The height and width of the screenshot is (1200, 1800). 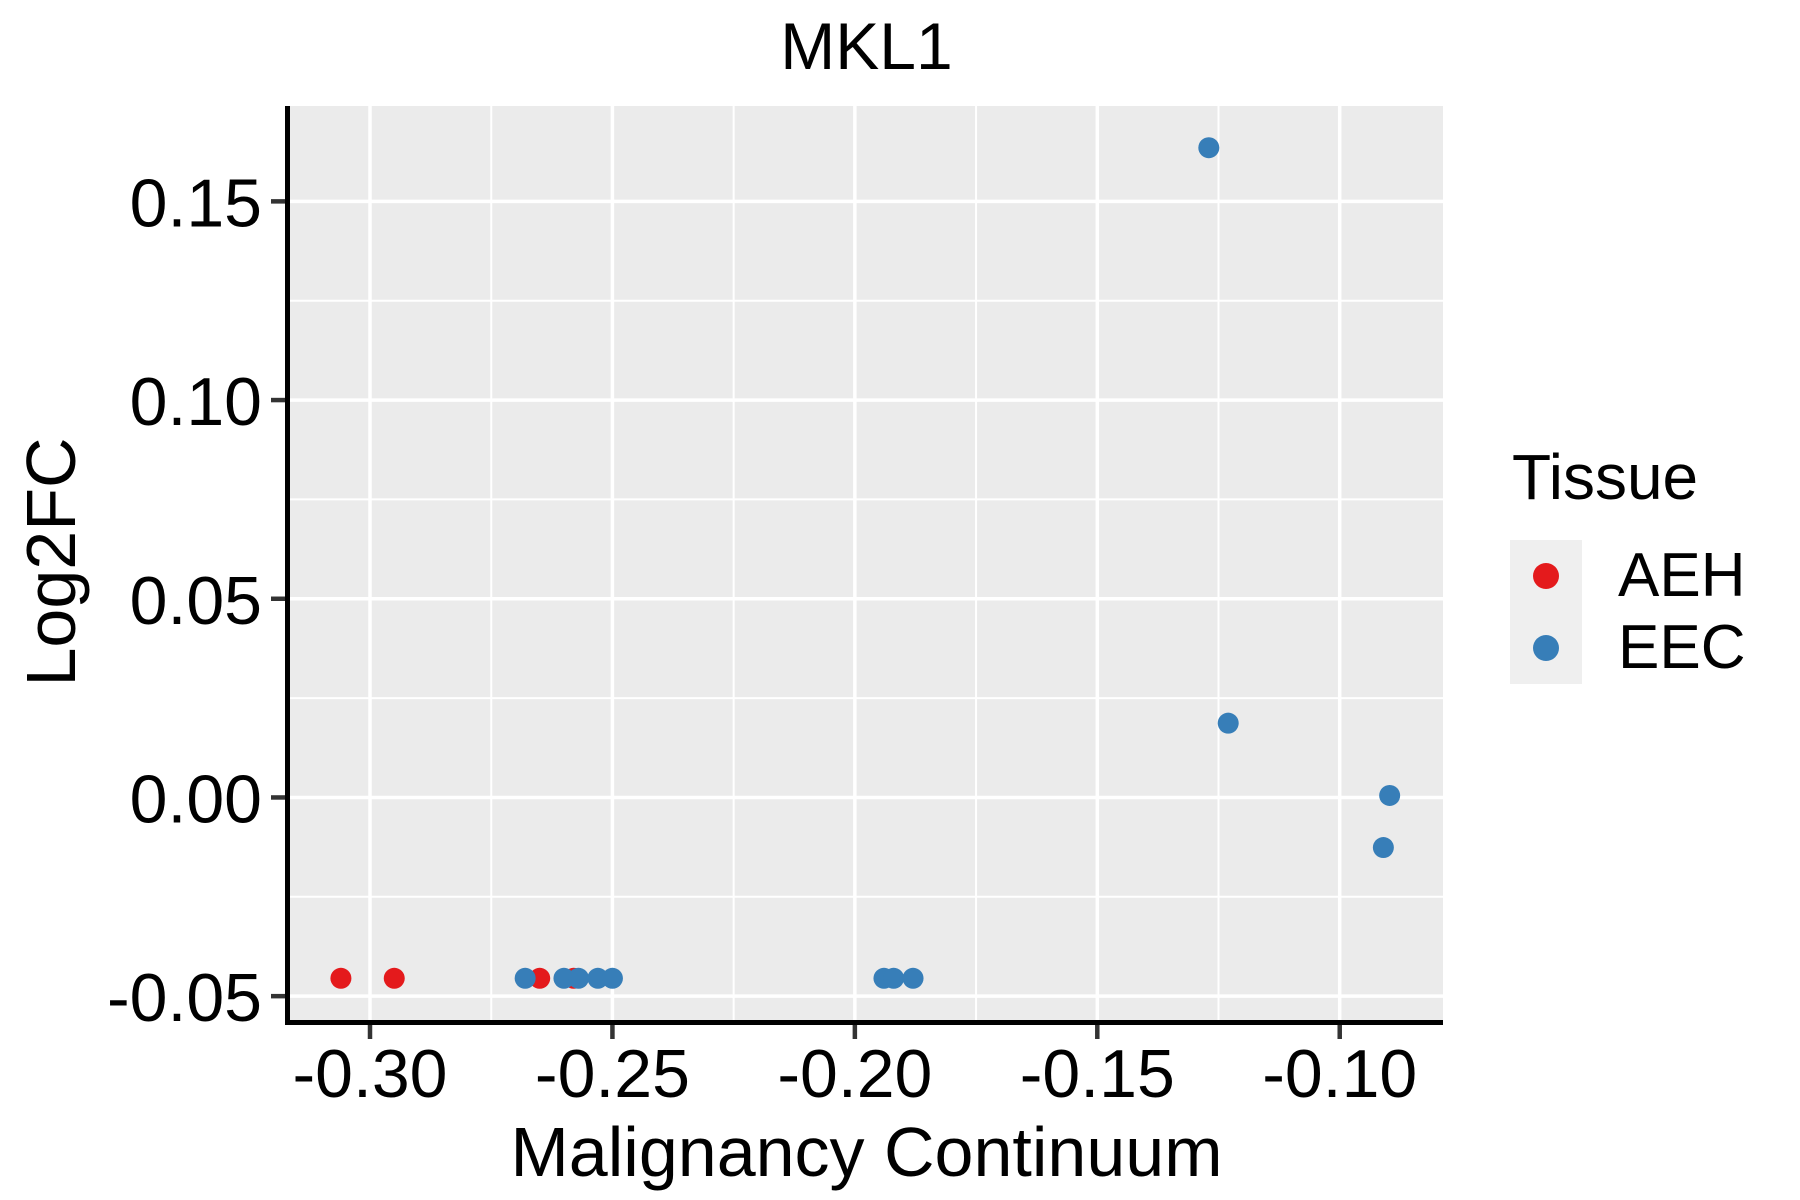 What do you see at coordinates (866, 1152) in the screenshot?
I see `x-axis-title: Malignancy Continuum` at bounding box center [866, 1152].